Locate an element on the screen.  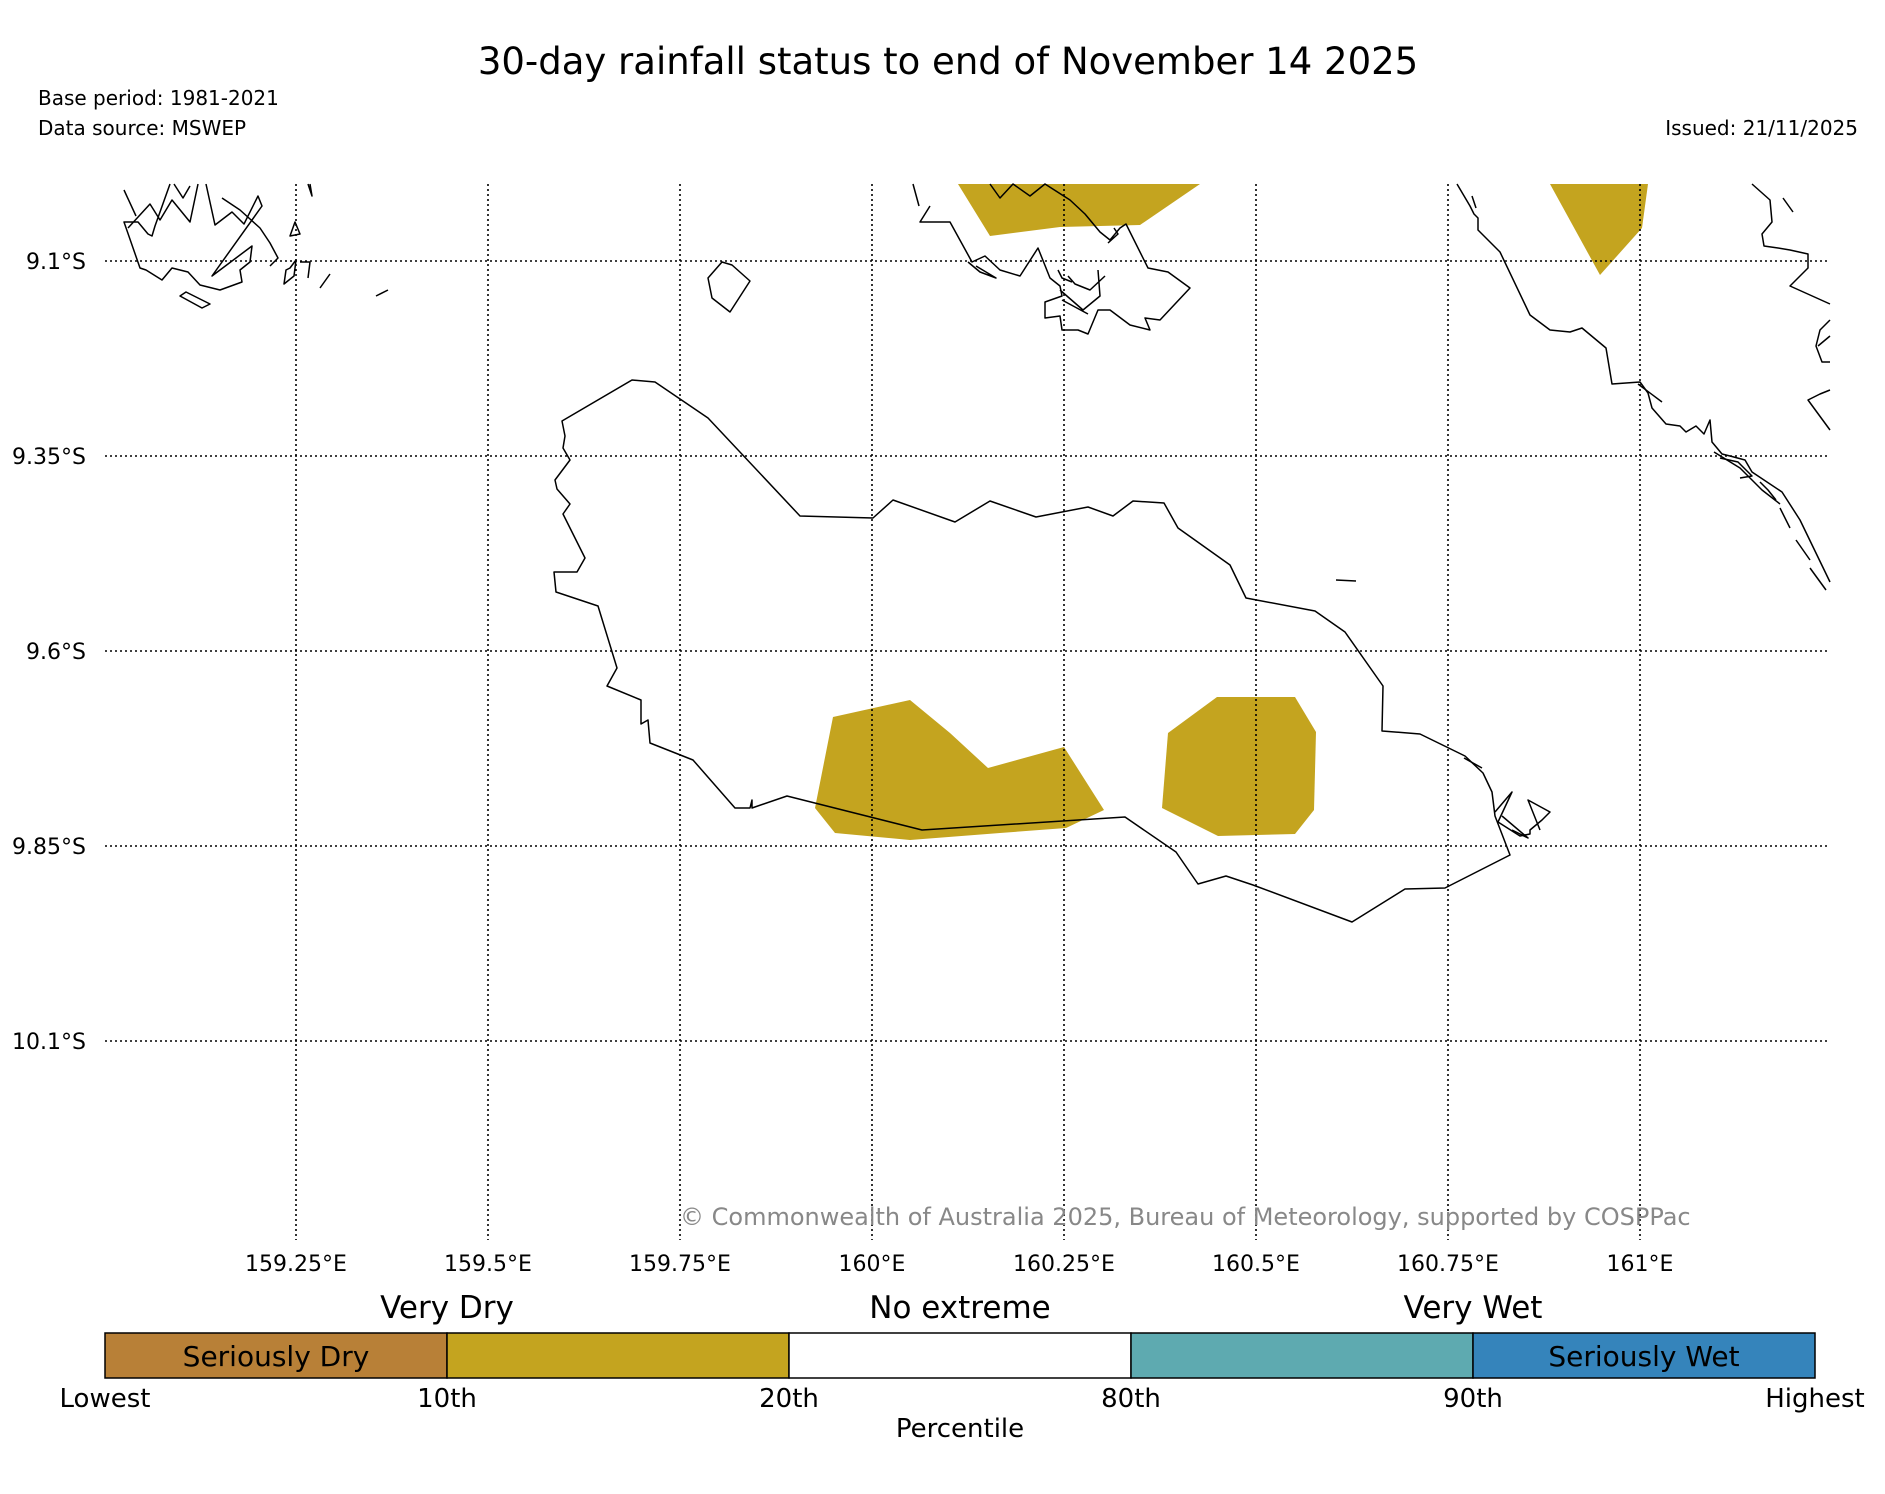
lon-label: 160.25°E is located at coordinates (1064, 1264).